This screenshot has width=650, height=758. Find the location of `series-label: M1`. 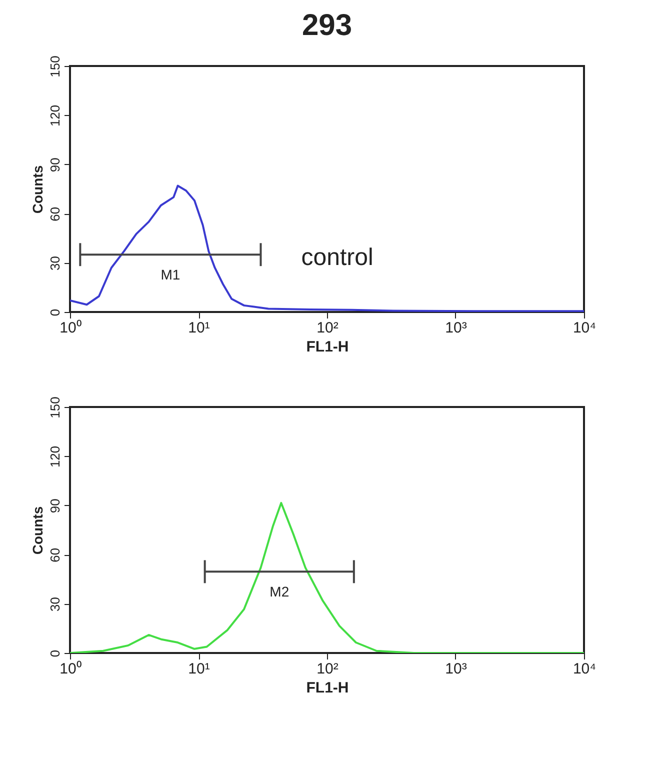

series-label: M1 is located at coordinates (170, 274).